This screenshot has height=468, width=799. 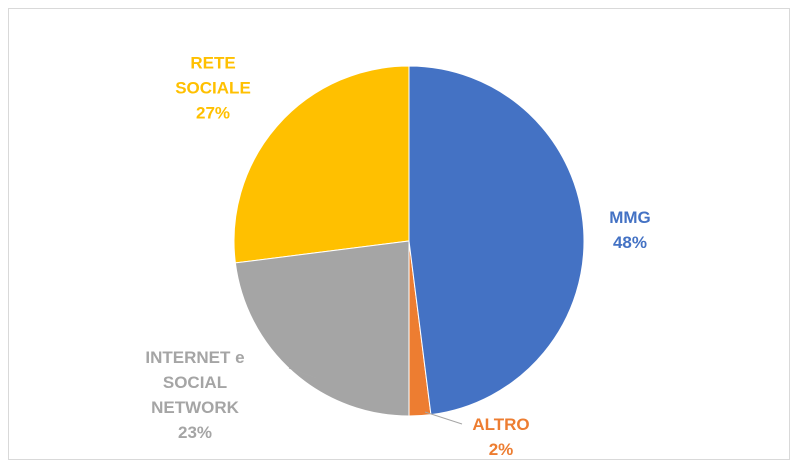 I want to click on value-label: 27%, so click(x=213, y=113).